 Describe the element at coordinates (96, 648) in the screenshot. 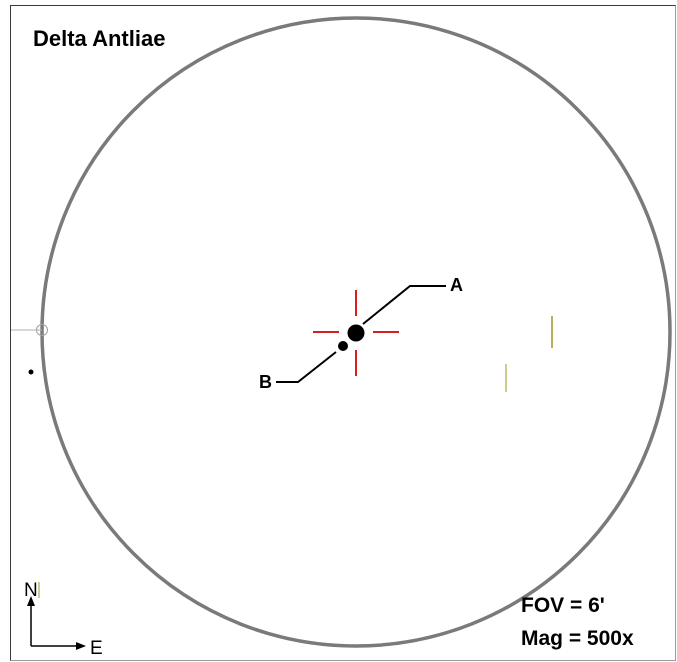

I see `compass-east-label: E` at that location.